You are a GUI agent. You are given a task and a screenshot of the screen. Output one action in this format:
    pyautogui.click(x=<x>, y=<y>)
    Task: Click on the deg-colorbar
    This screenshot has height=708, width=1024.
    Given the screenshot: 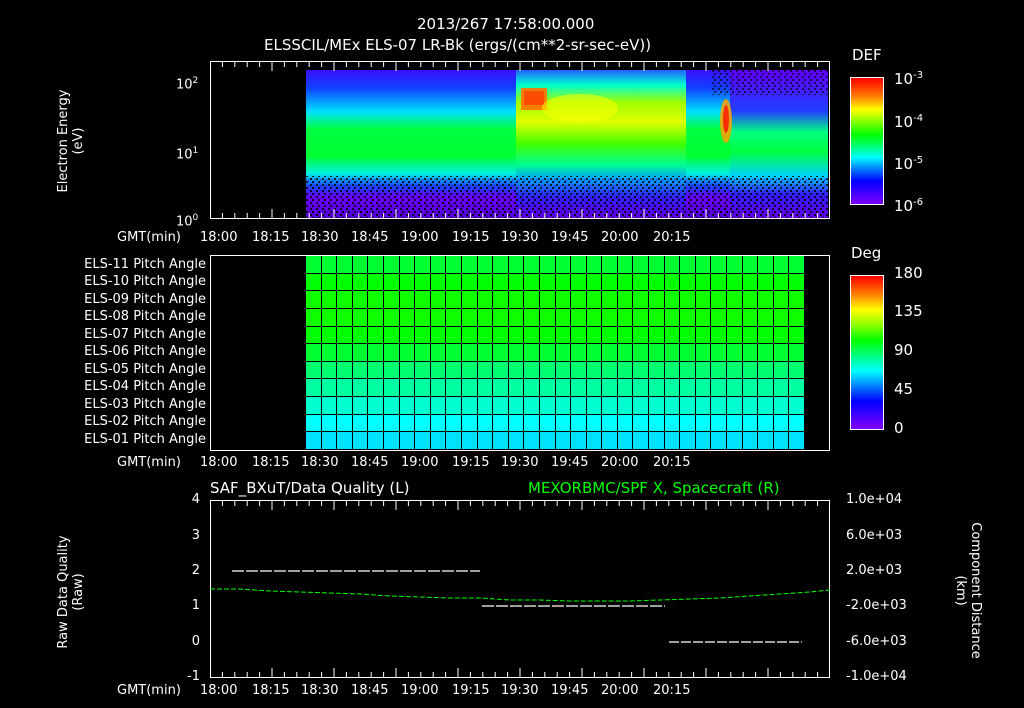 What is the action you would take?
    pyautogui.click(x=867, y=352)
    